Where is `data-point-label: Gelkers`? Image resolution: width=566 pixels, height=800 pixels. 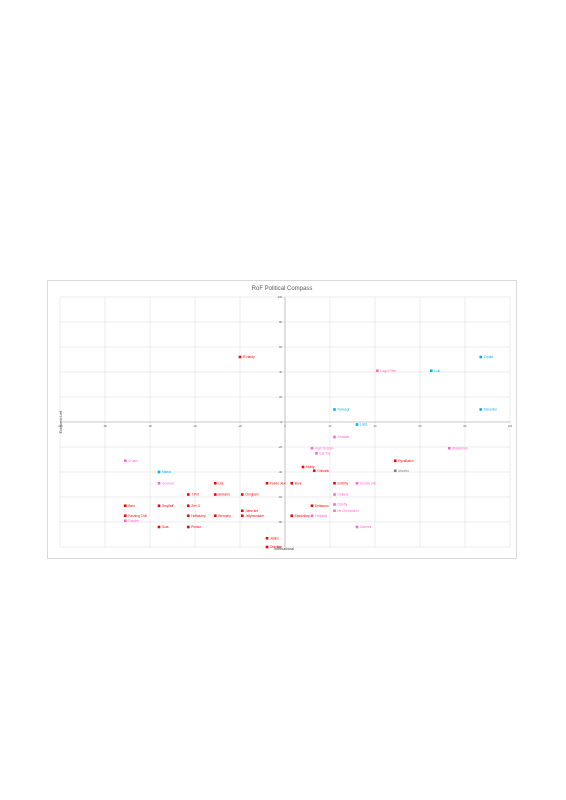
data-point-label: Gelkers is located at coordinates (343, 495).